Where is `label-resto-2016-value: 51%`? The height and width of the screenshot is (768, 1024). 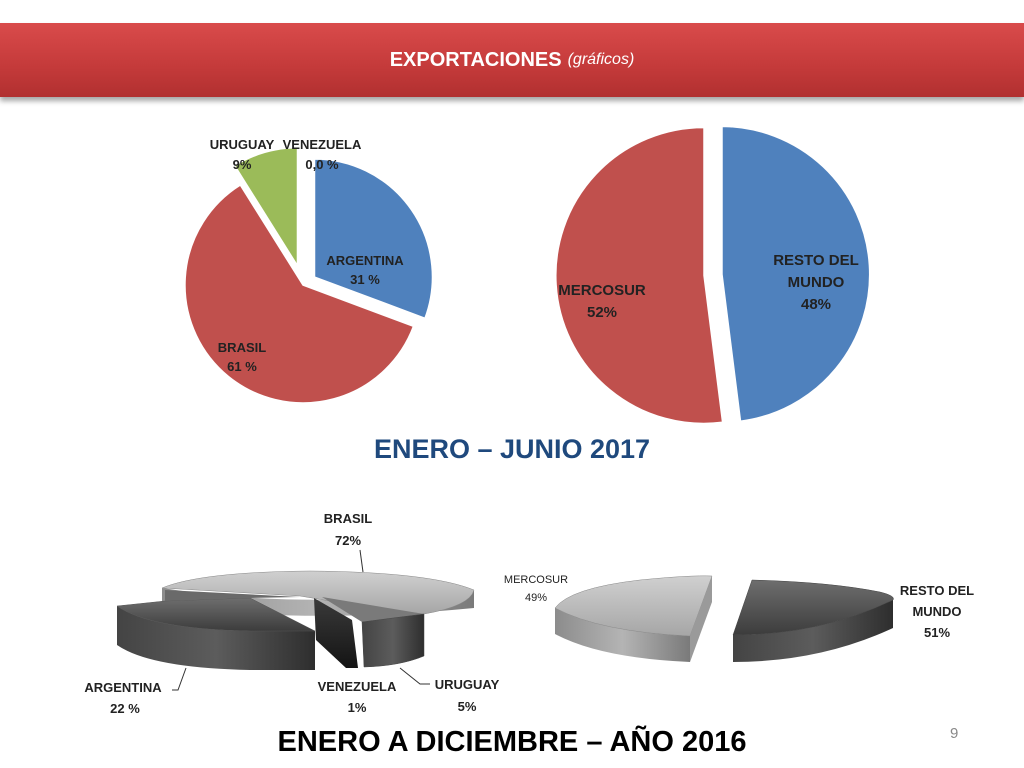 label-resto-2016-value: 51% is located at coordinates (937, 632).